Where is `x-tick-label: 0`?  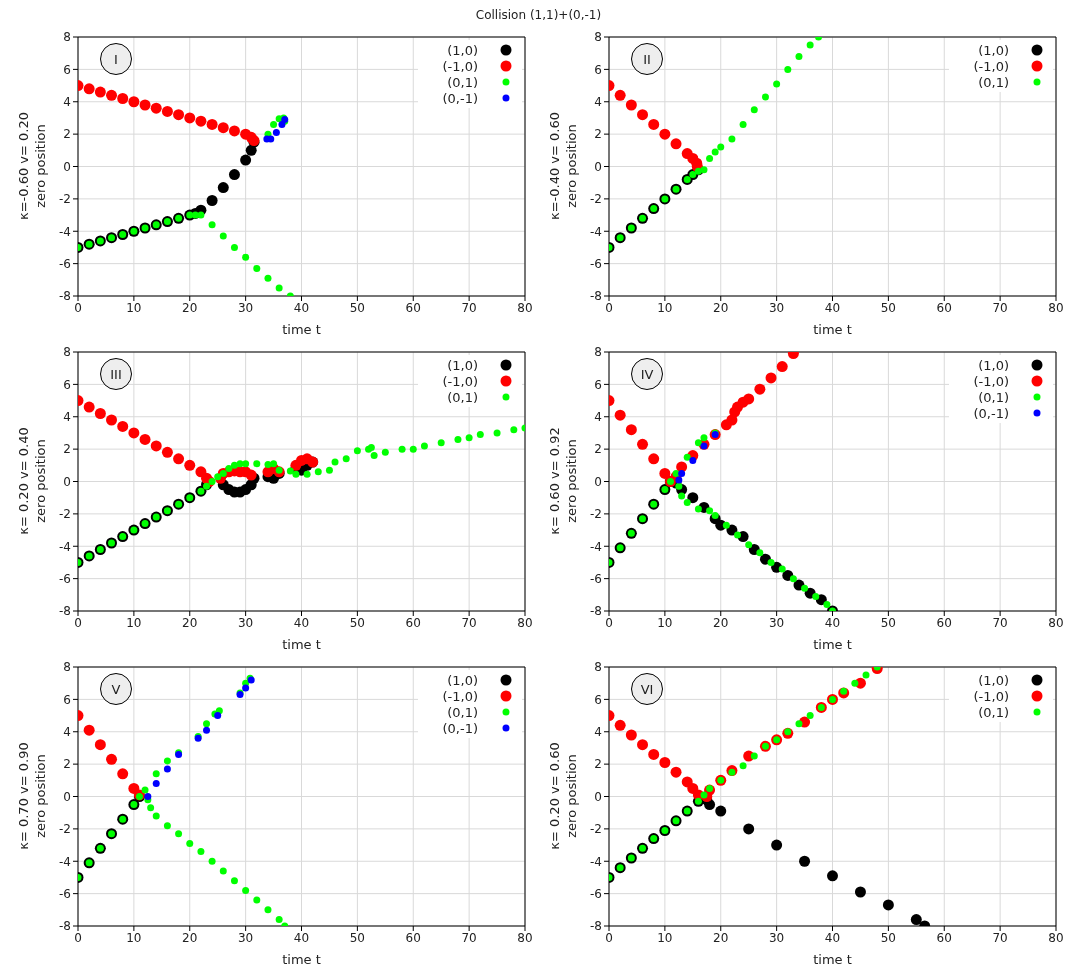 x-tick-label: 0 is located at coordinates (609, 622).